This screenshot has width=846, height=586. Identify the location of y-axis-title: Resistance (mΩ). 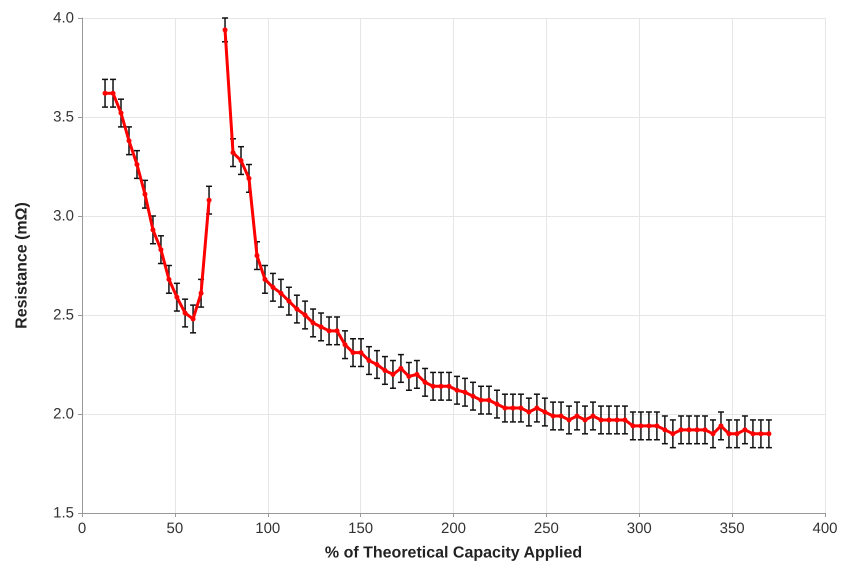
(22, 265).